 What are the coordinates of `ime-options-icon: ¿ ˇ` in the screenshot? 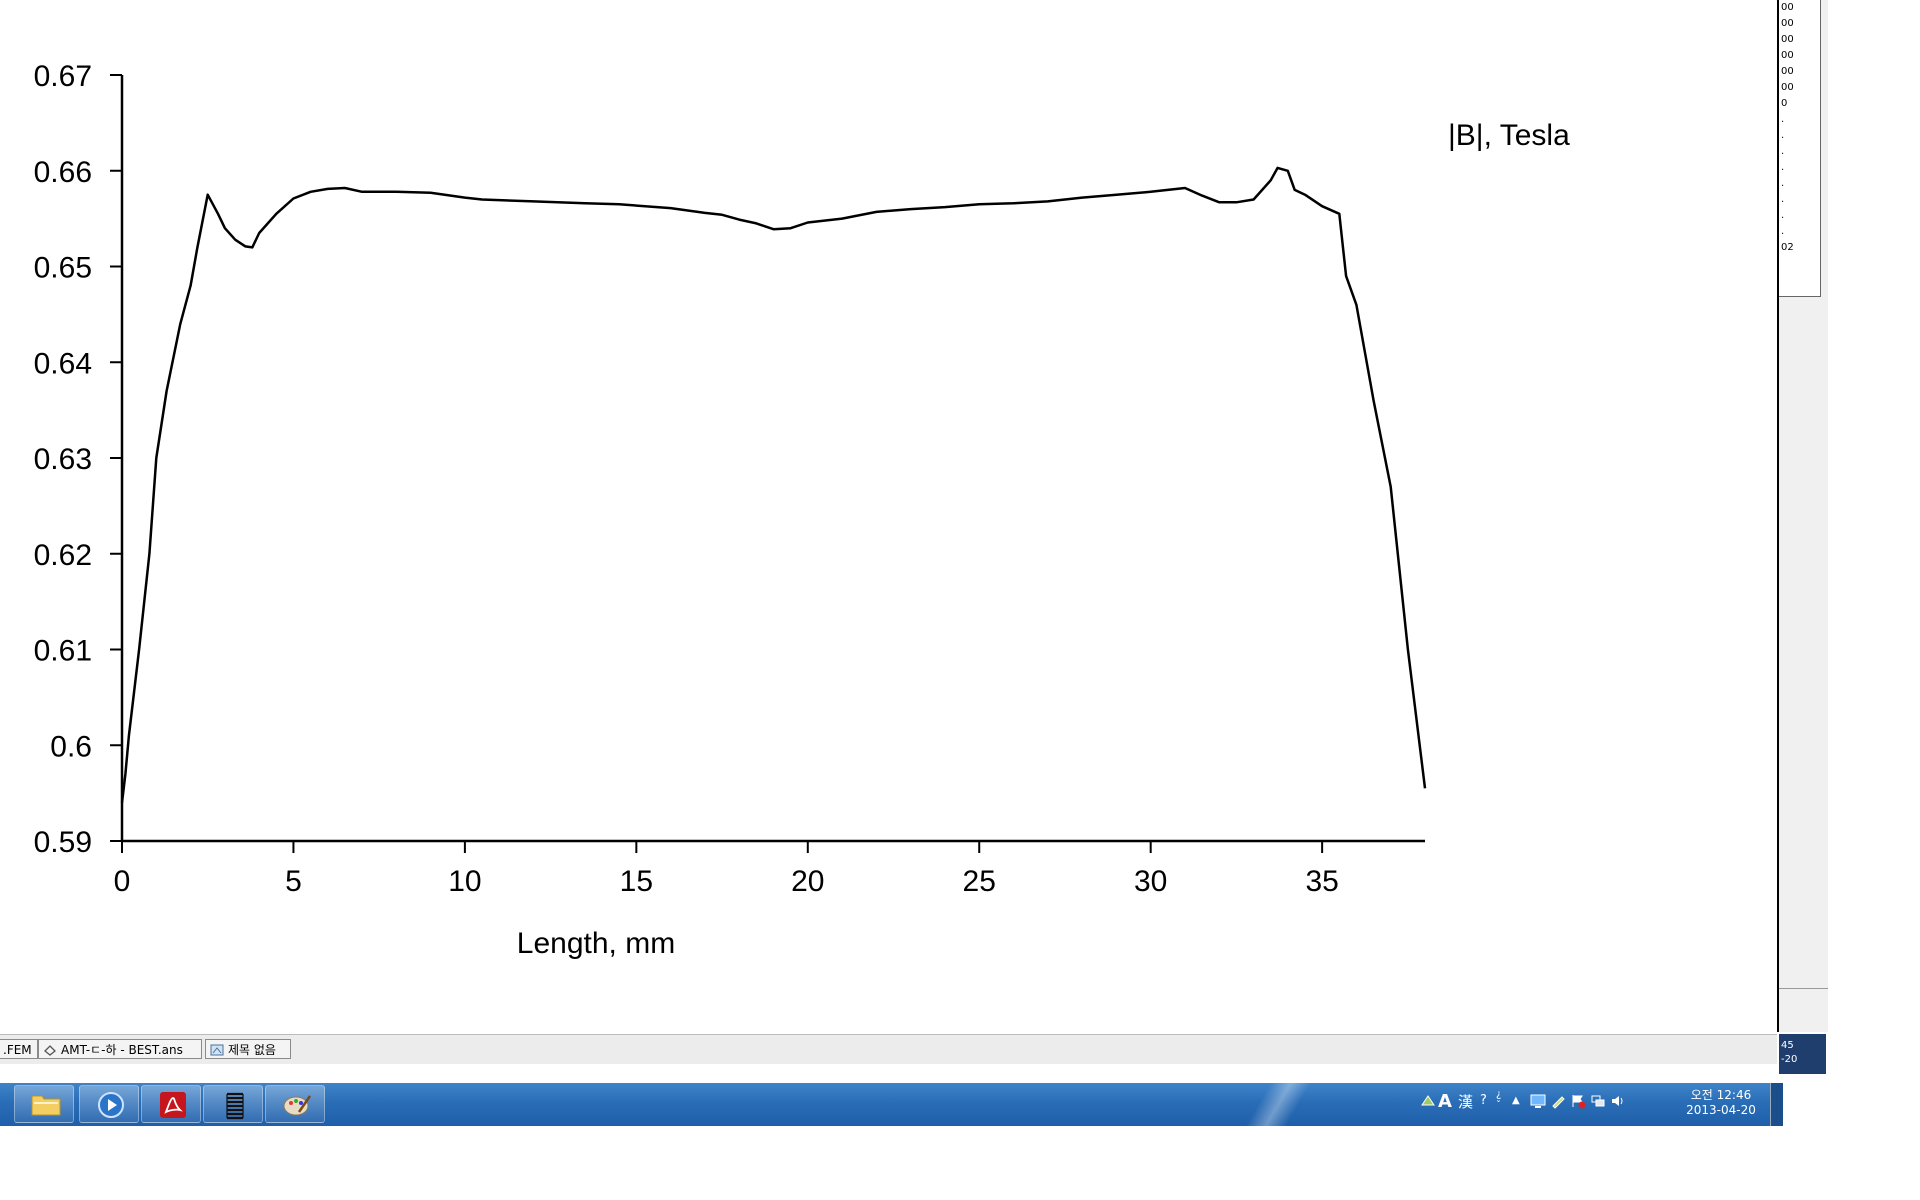 It's located at (1499, 1100).